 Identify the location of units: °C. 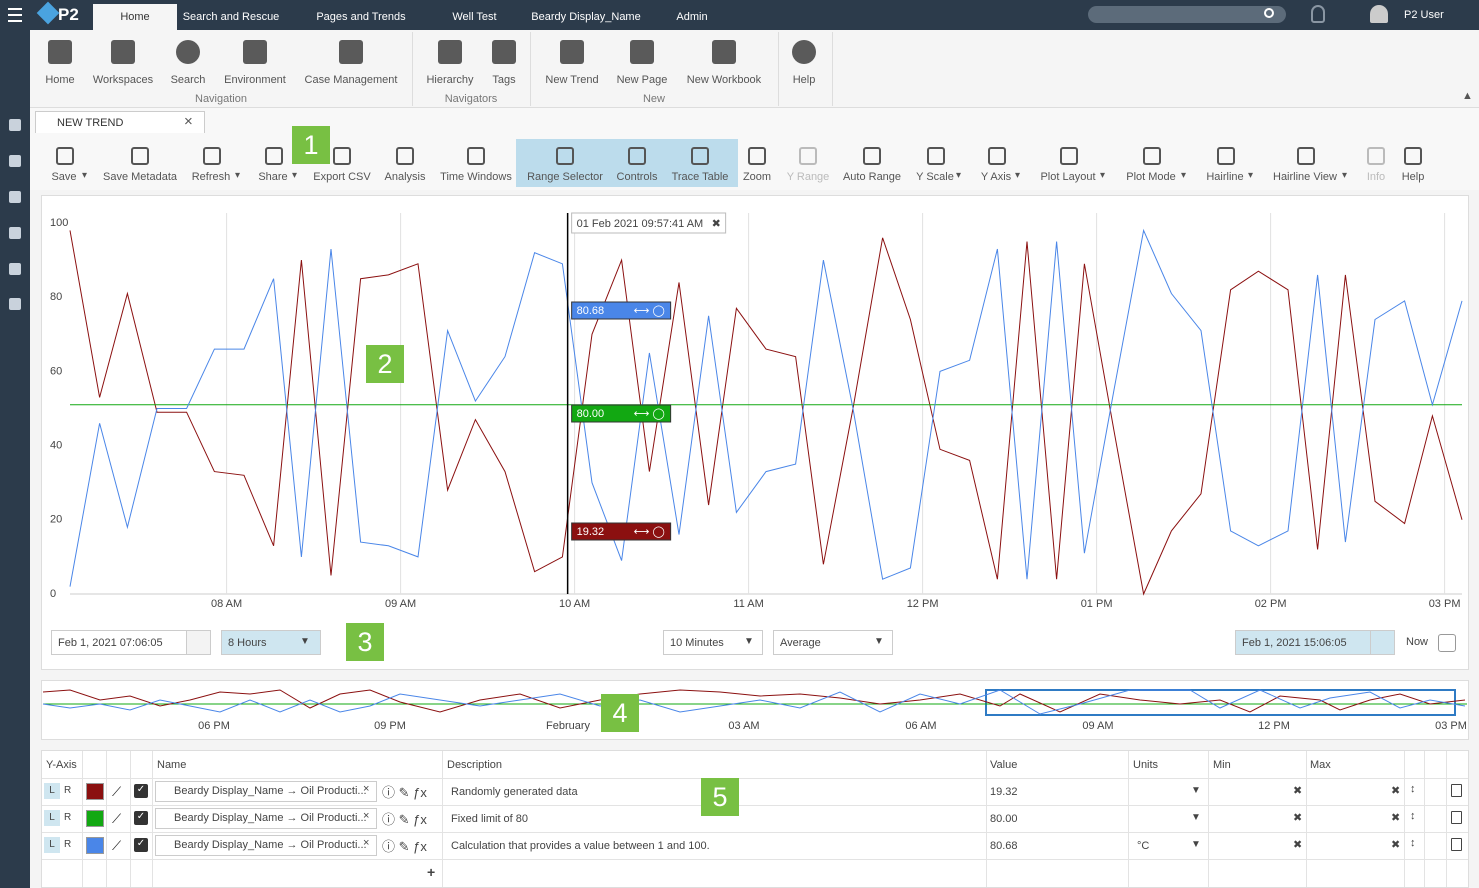
(1143, 846).